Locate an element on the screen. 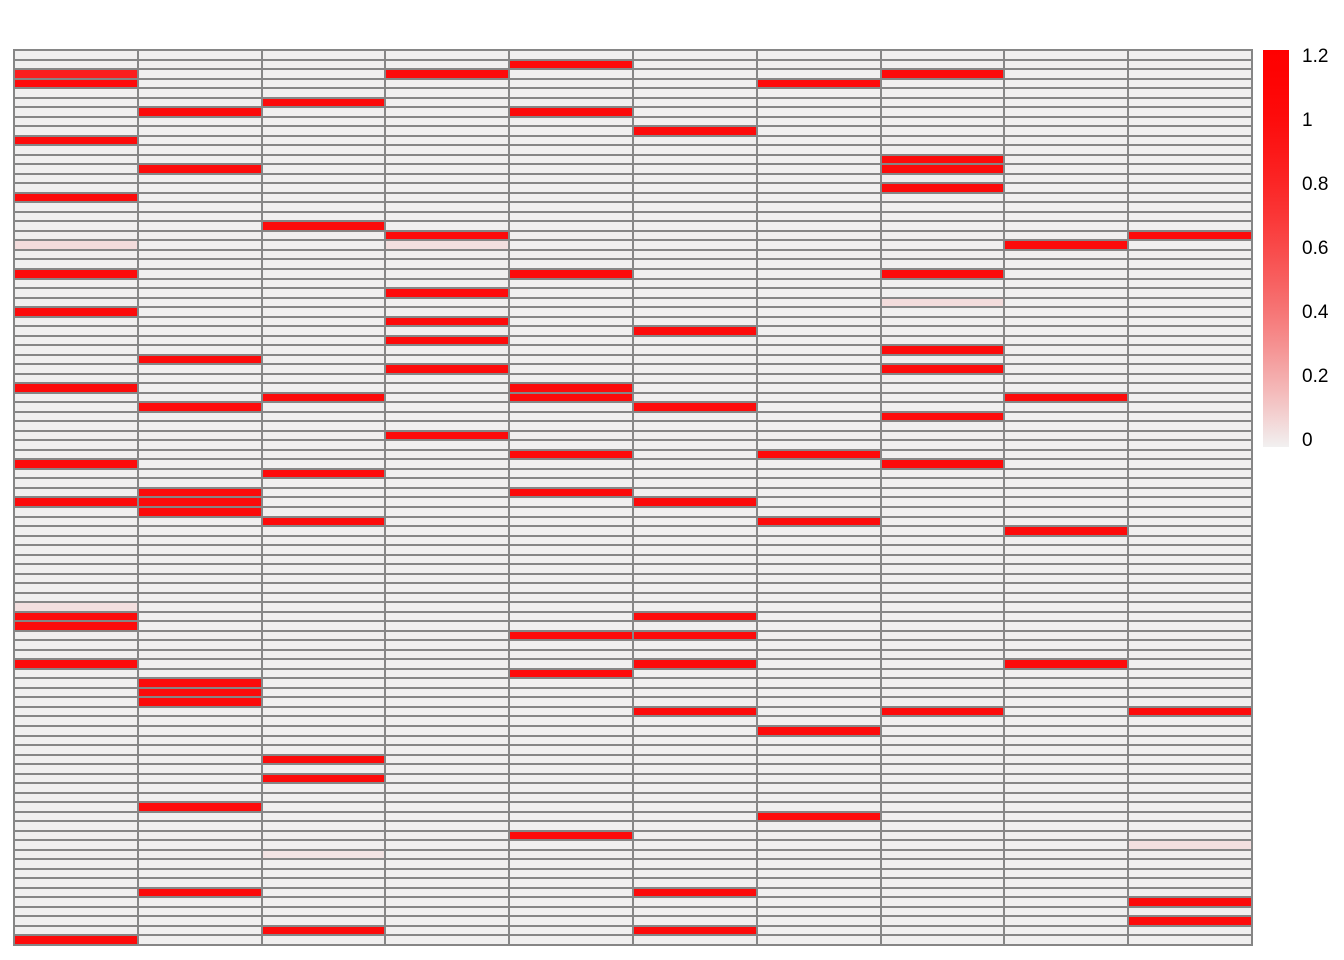  colorbar-legend: 1.2 1 0.8 0.6 0.4 0.2 0 is located at coordinates (1295, 248).